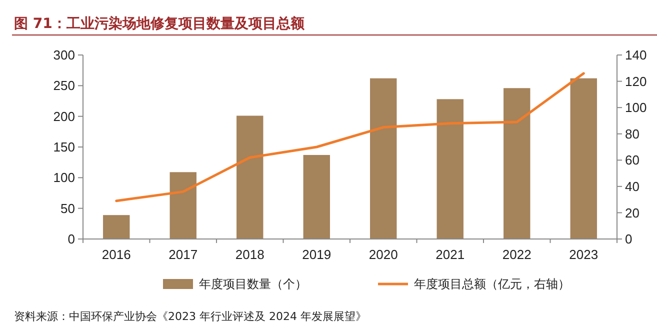  What do you see at coordinates (636, 55) in the screenshot?
I see `y2-tick-label: 140` at bounding box center [636, 55].